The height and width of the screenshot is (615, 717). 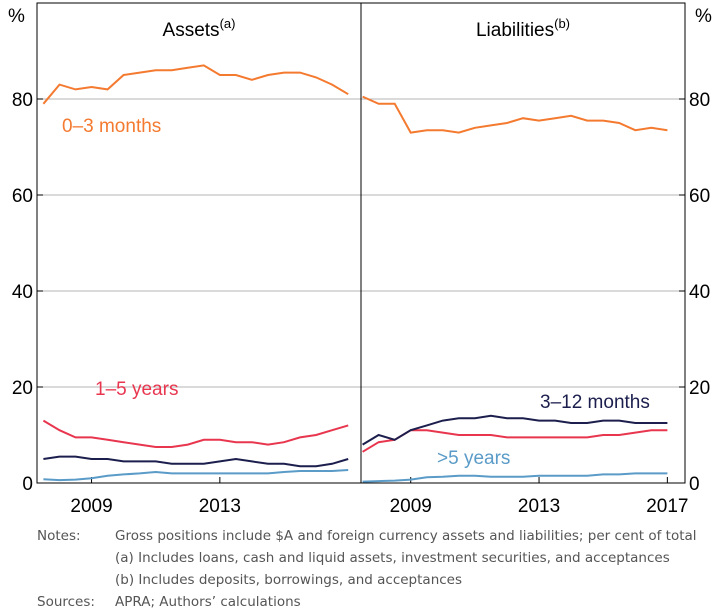 I want to click on x-tick-label: 2017, so click(x=667, y=506).